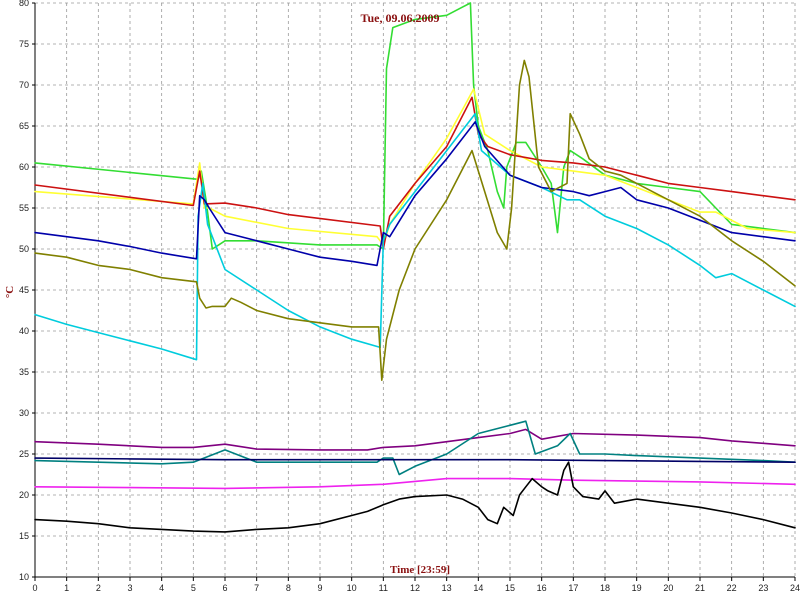 Image resolution: width=800 pixels, height=600 pixels. Describe the element at coordinates (24, 372) in the screenshot. I see `y-tick-label: 35` at that location.